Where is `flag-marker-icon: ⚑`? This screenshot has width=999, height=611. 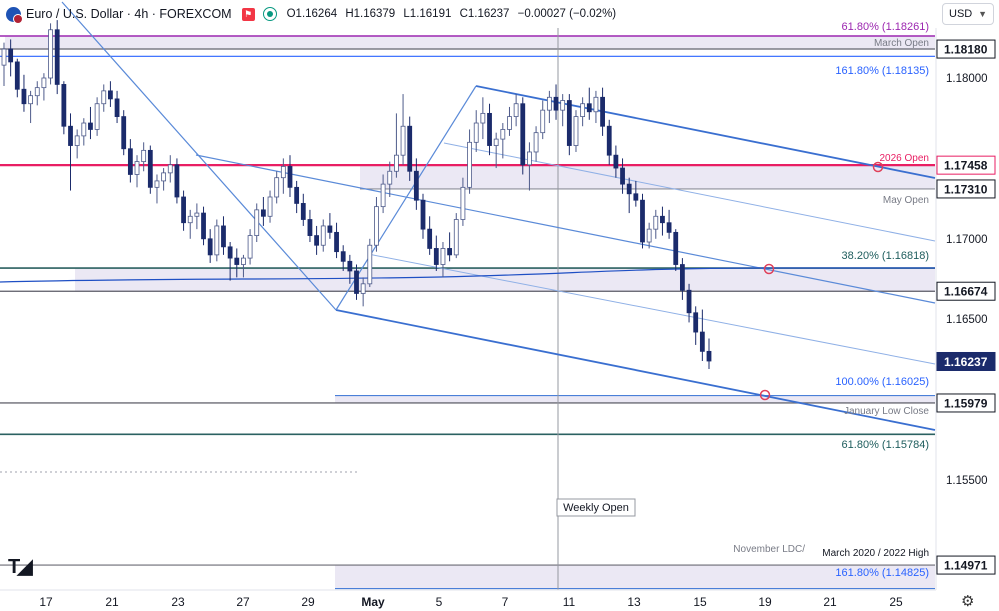 flag-marker-icon: ⚑ is located at coordinates (248, 14).